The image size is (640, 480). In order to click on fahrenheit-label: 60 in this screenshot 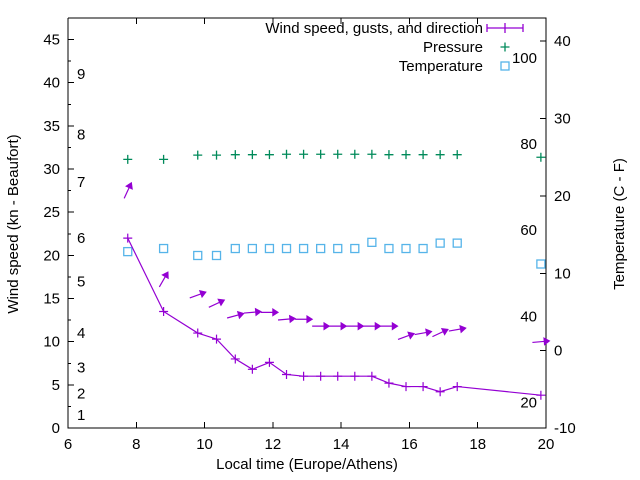, I will do `click(528, 230)`.